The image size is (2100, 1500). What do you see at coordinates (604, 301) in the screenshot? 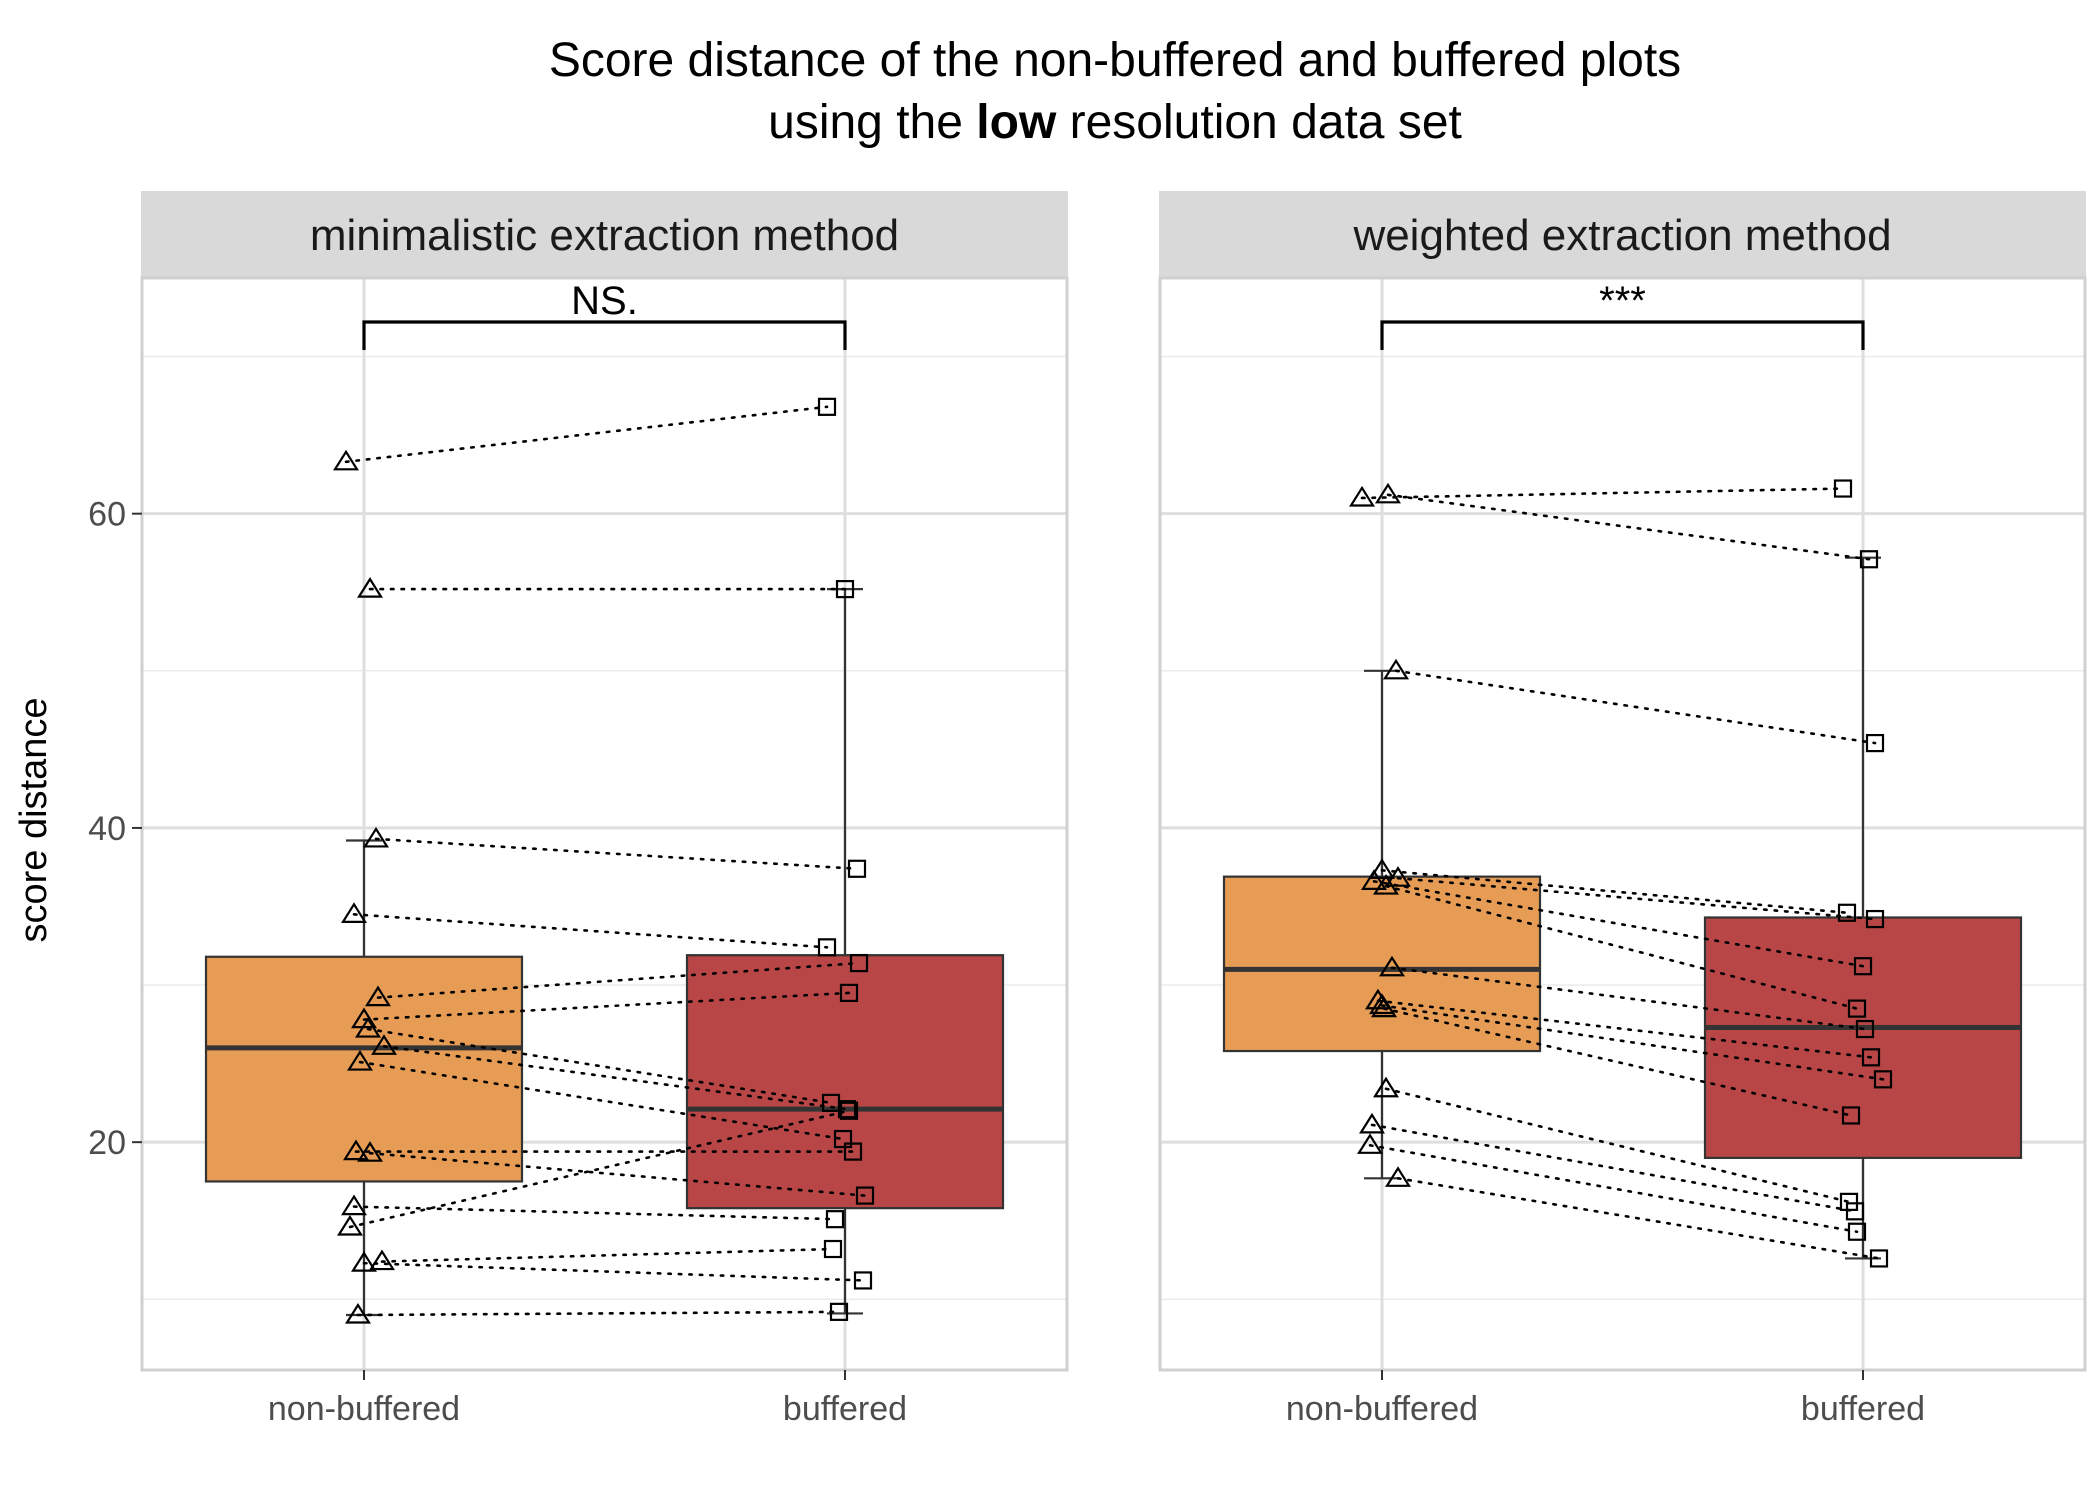
I see `significance-label: NS.` at bounding box center [604, 301].